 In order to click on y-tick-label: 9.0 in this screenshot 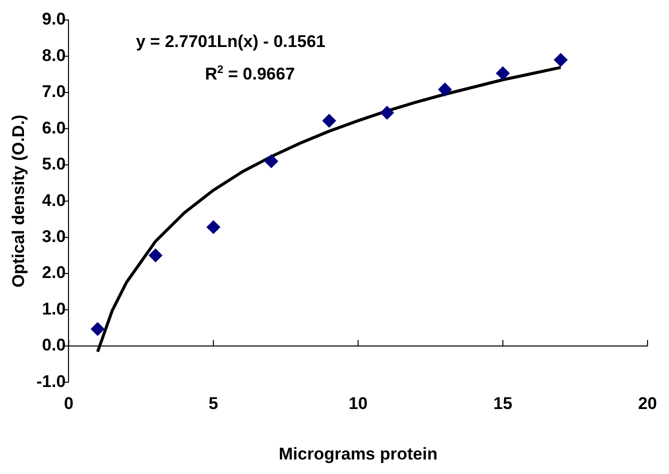, I will do `click(54, 19)`.